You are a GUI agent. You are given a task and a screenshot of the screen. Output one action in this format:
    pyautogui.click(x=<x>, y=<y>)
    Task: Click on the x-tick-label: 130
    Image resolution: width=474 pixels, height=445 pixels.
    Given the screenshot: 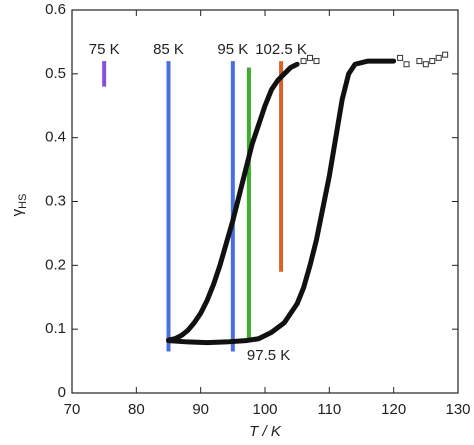 What is the action you would take?
    pyautogui.click(x=457, y=409)
    